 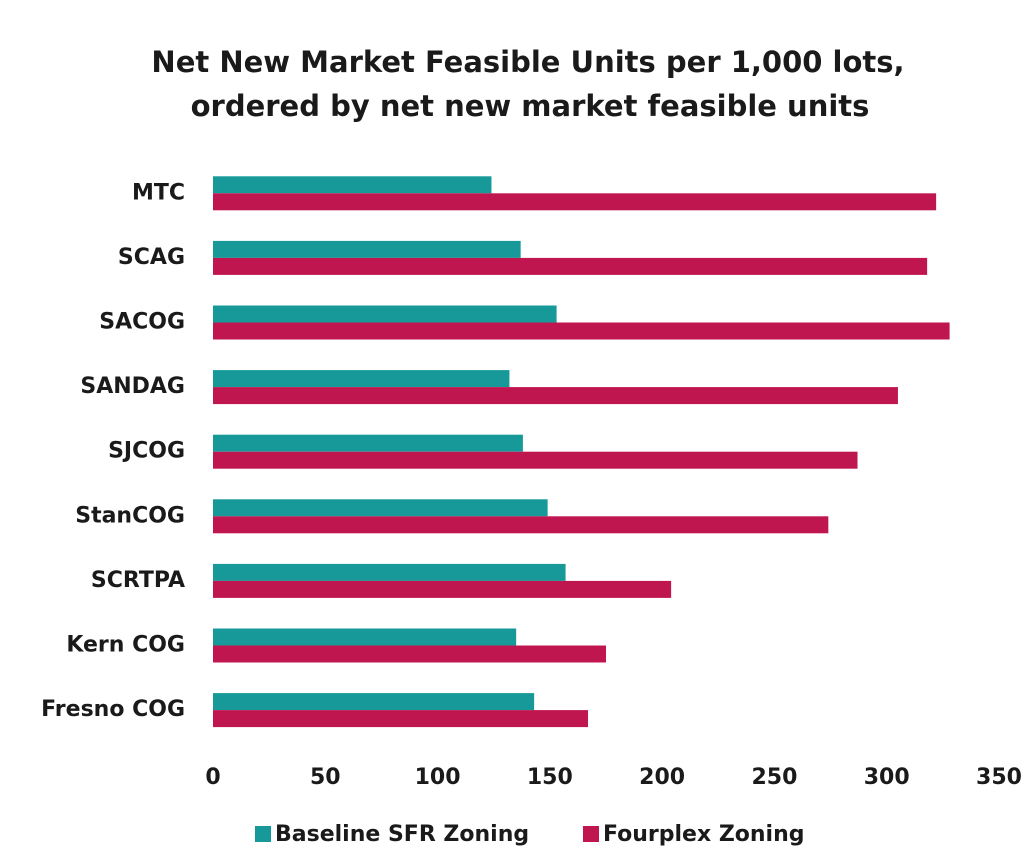 I want to click on x-tick-label: 100, so click(x=438, y=777).